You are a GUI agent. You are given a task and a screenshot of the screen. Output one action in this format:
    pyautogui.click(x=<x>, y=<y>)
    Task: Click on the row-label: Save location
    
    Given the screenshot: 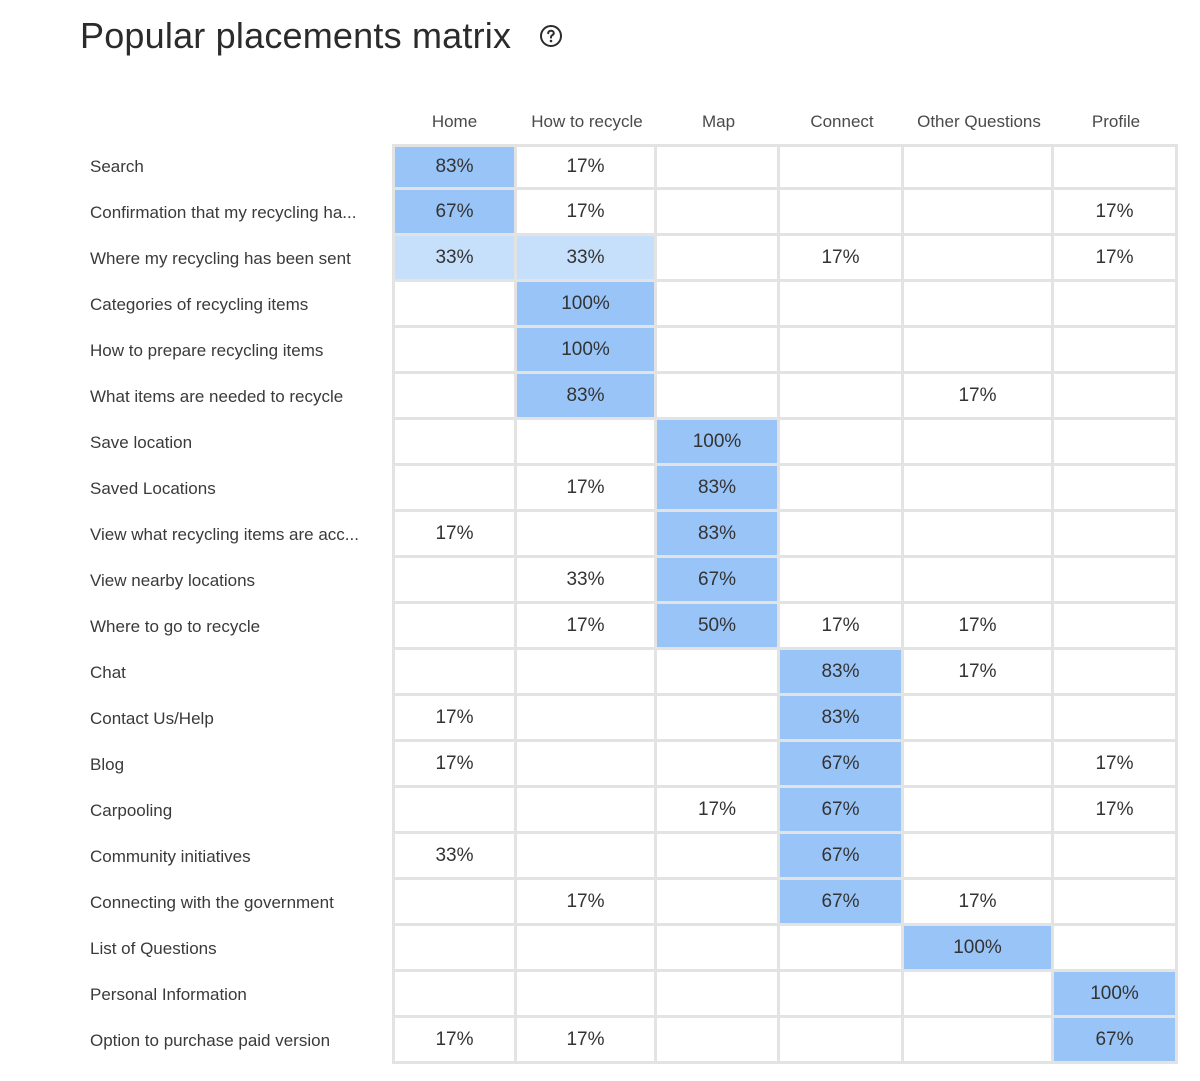 What is the action you would take?
    pyautogui.click(x=141, y=442)
    